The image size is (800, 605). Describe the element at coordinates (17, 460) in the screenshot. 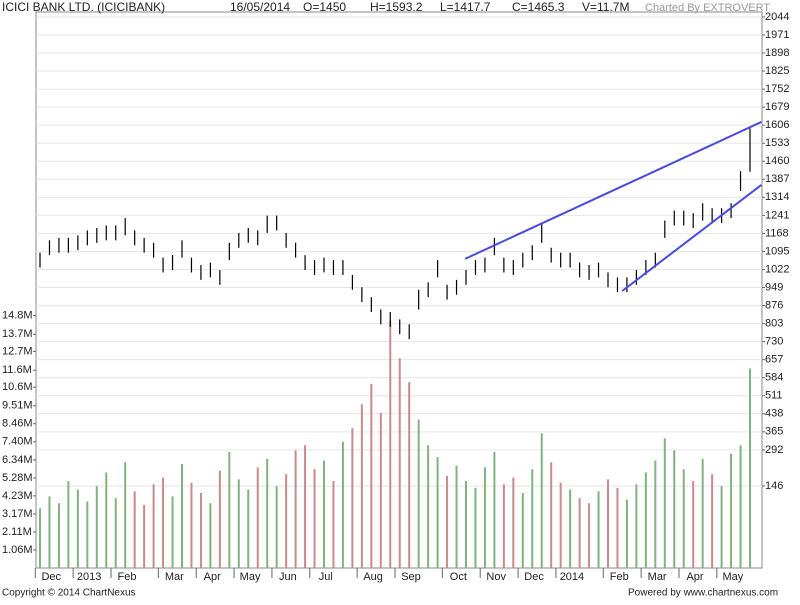

I see `y2-tick-label: 6.34M` at that location.